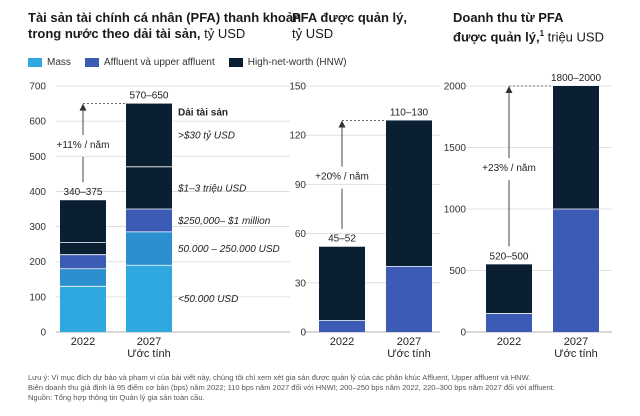  I want to click on chart1-ytick-600: 600, so click(37, 122).